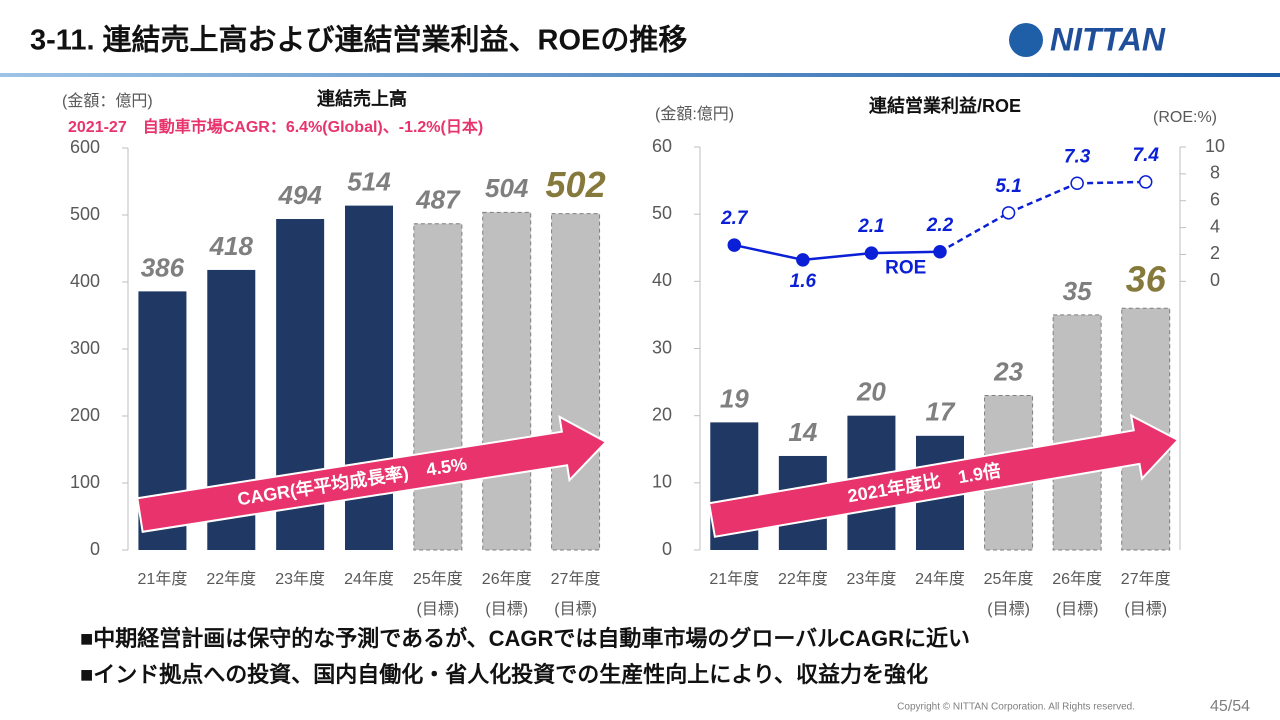  What do you see at coordinates (85, 147) in the screenshot?
I see `y-tick-label: 600` at bounding box center [85, 147].